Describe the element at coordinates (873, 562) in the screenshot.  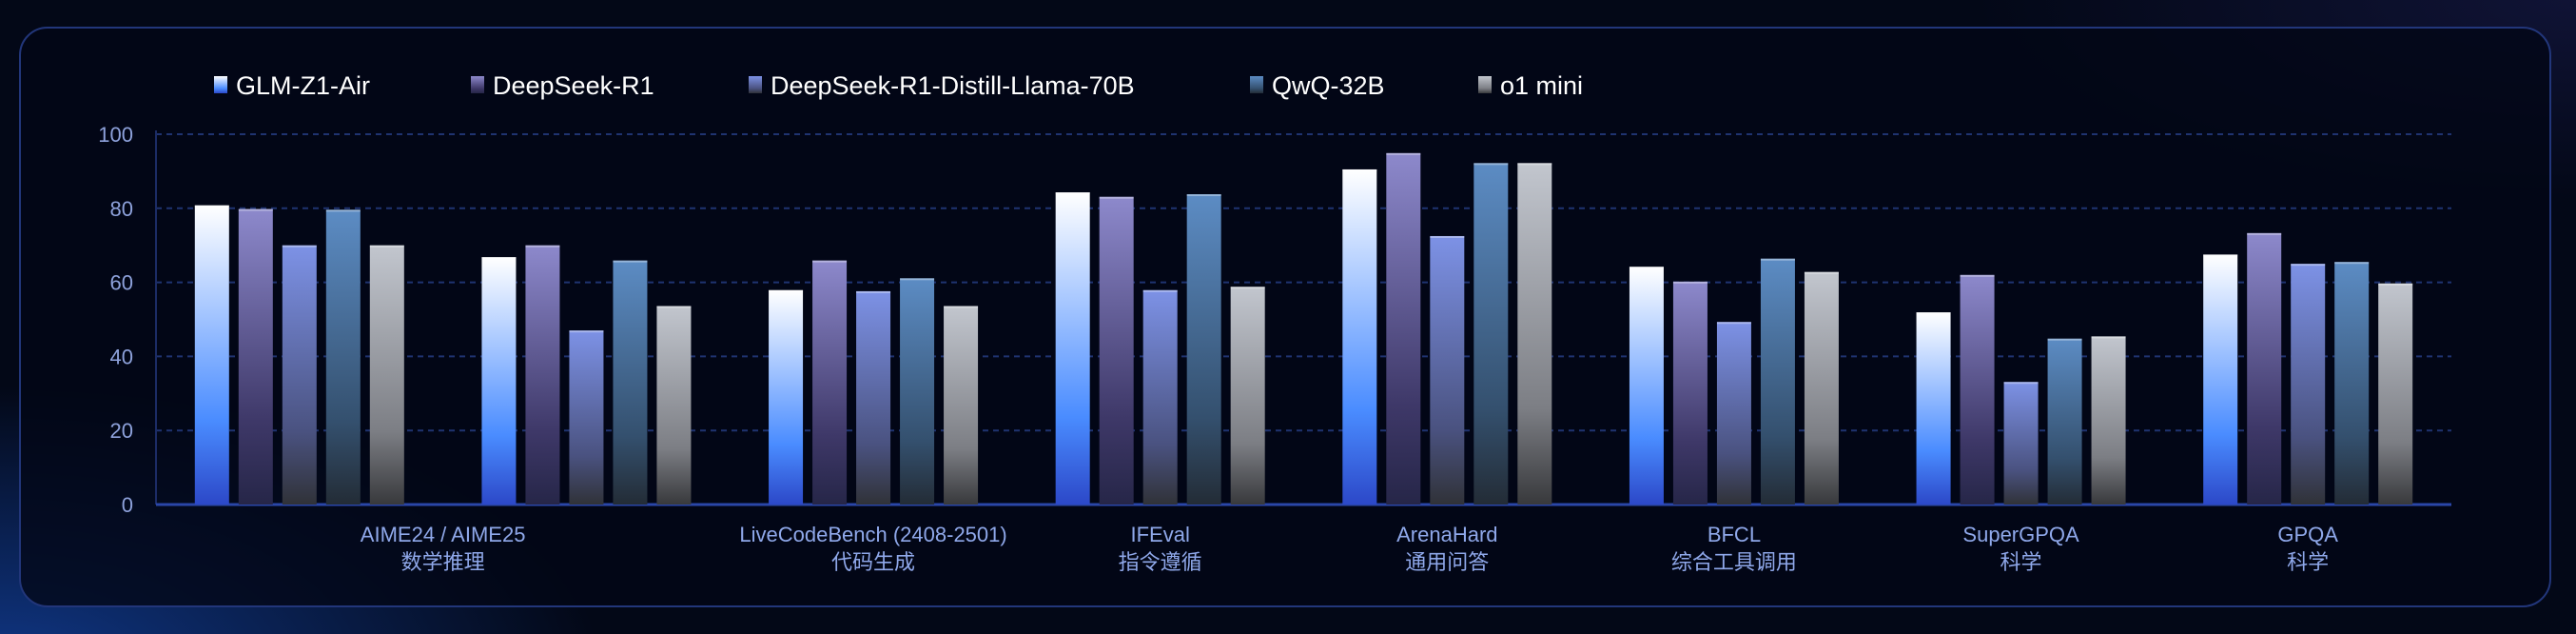
I see `x-category-sublabel: 代码生成` at that location.